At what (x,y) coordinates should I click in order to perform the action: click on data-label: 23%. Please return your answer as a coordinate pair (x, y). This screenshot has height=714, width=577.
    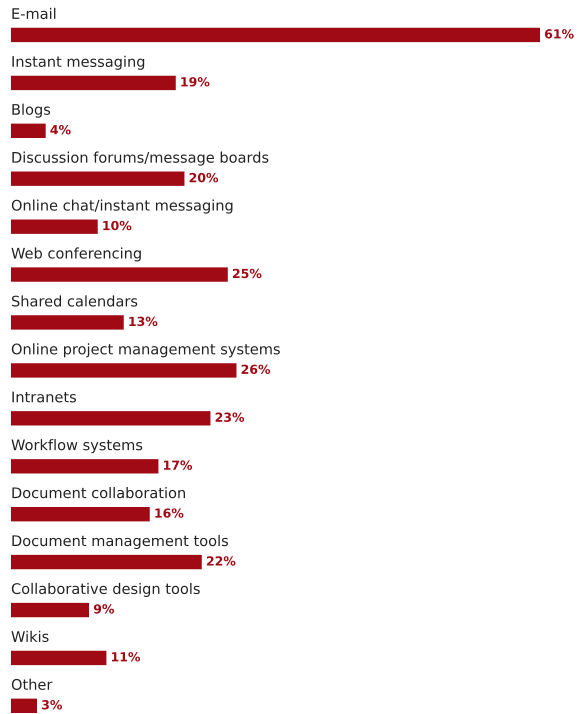
    Looking at the image, I should click on (230, 417).